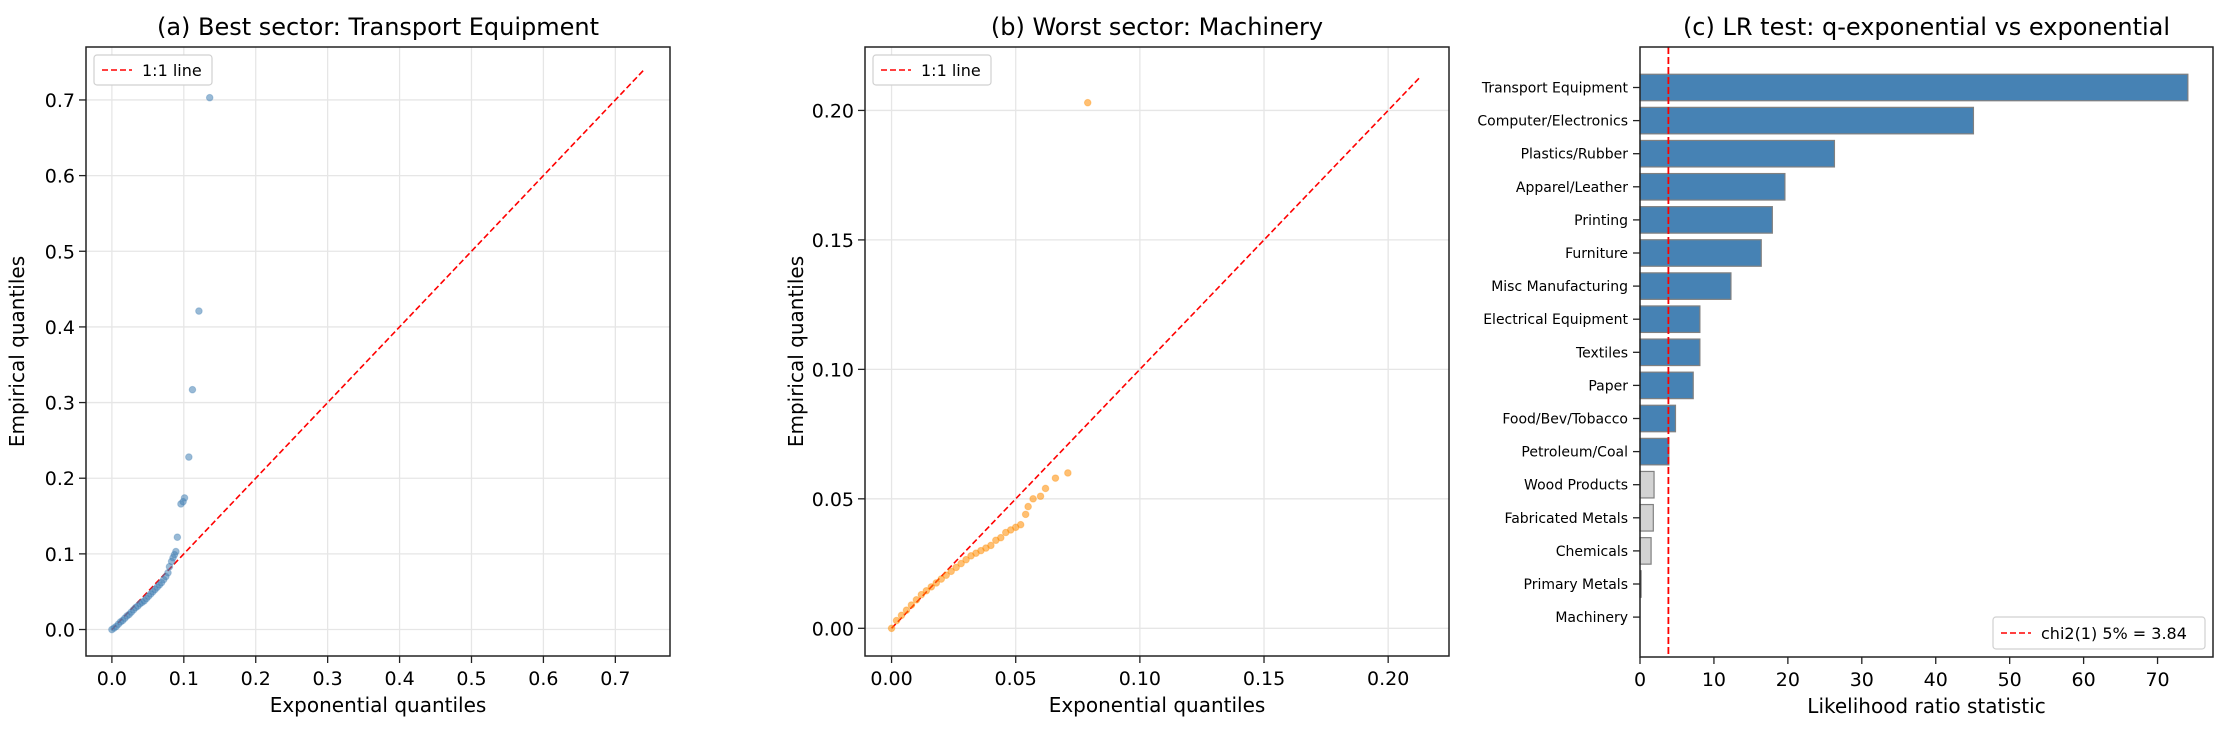 The image size is (2235, 735). What do you see at coordinates (1596, 254) in the screenshot?
I see `category-label: Furniture` at bounding box center [1596, 254].